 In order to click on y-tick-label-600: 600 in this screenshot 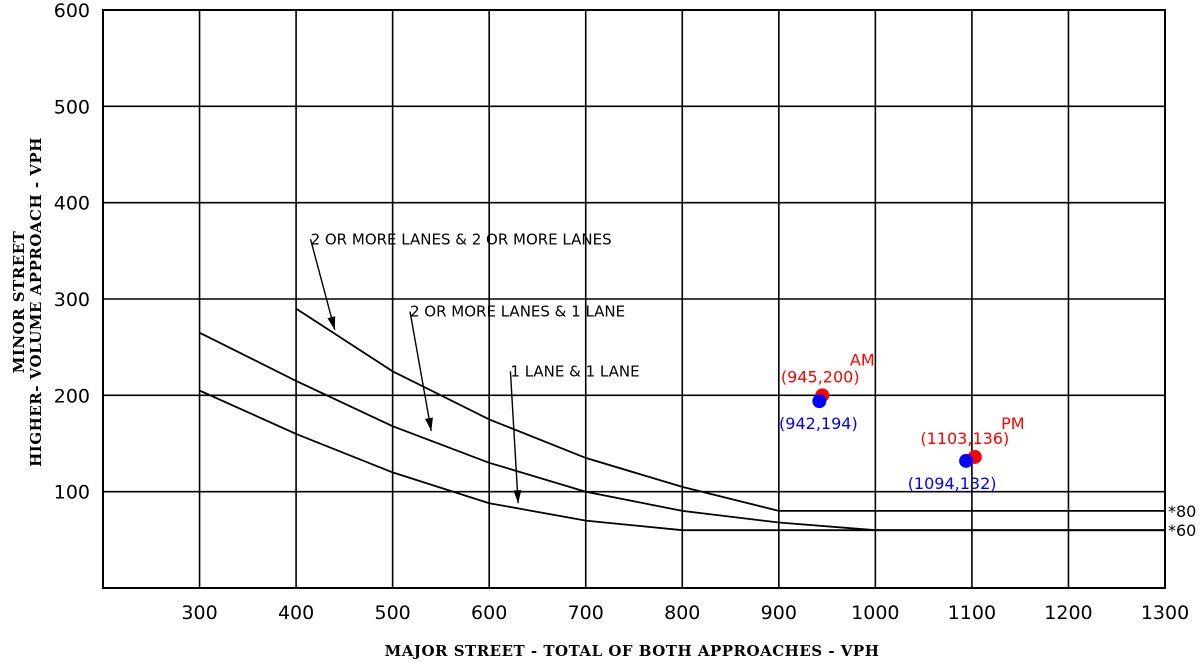, I will do `click(72, 11)`.